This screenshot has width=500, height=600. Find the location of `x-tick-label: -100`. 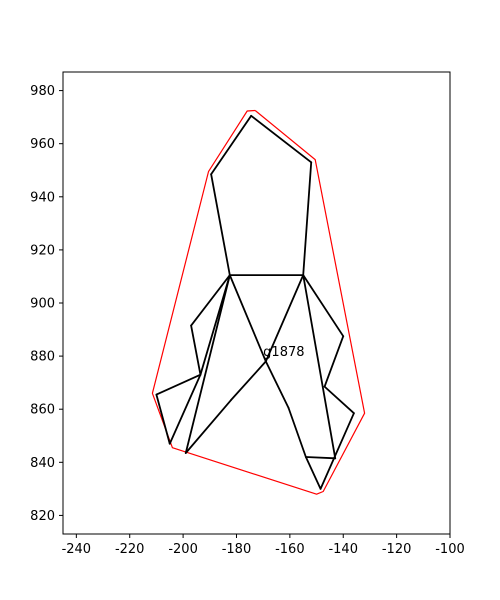

x-tick-label: -100 is located at coordinates (450, 549).